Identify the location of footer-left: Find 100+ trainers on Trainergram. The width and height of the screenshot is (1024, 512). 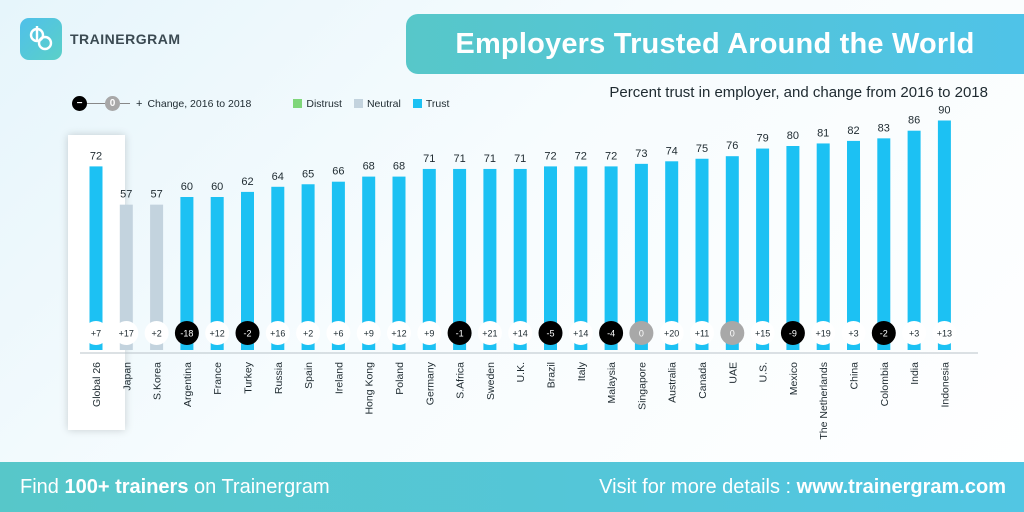
(175, 487).